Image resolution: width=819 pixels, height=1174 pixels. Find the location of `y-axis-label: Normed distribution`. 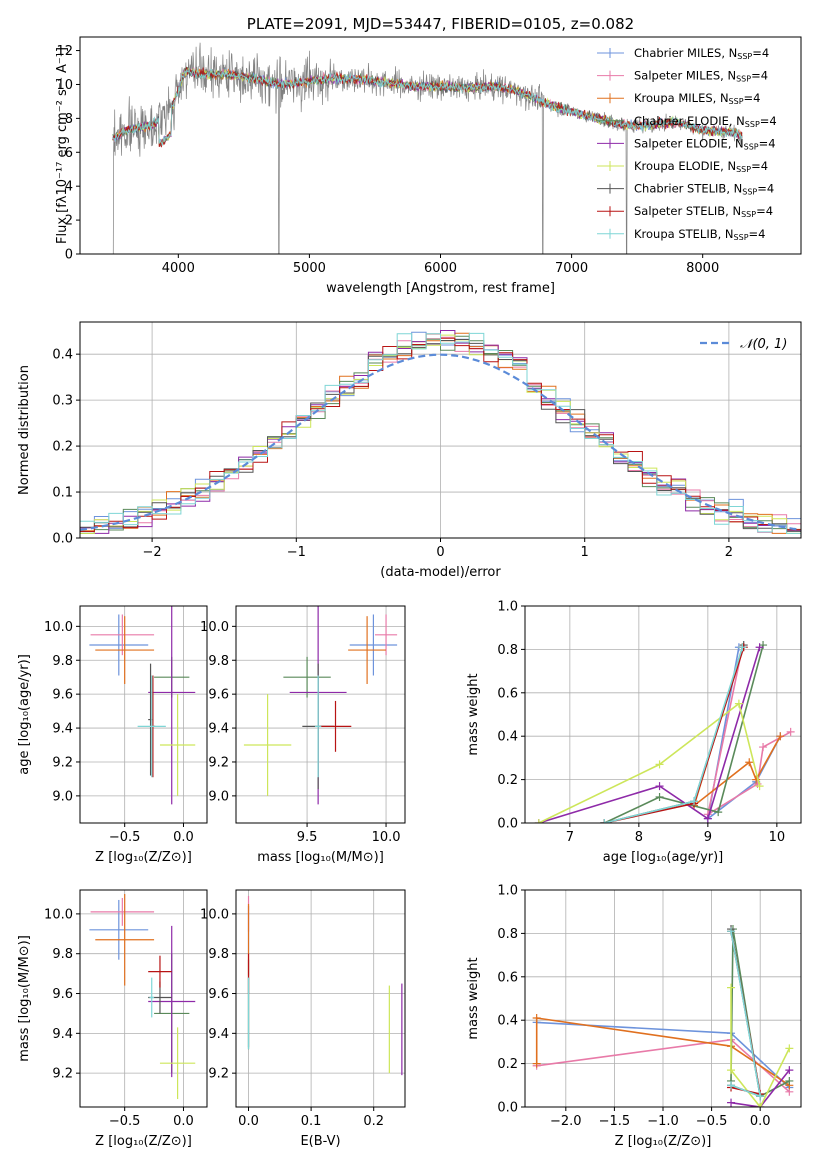

y-axis-label: Normed distribution is located at coordinates (24, 430).